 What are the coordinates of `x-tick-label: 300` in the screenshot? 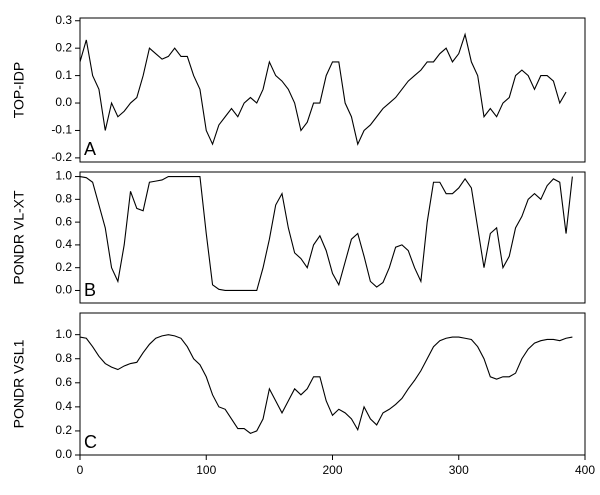 It's located at (459, 470).